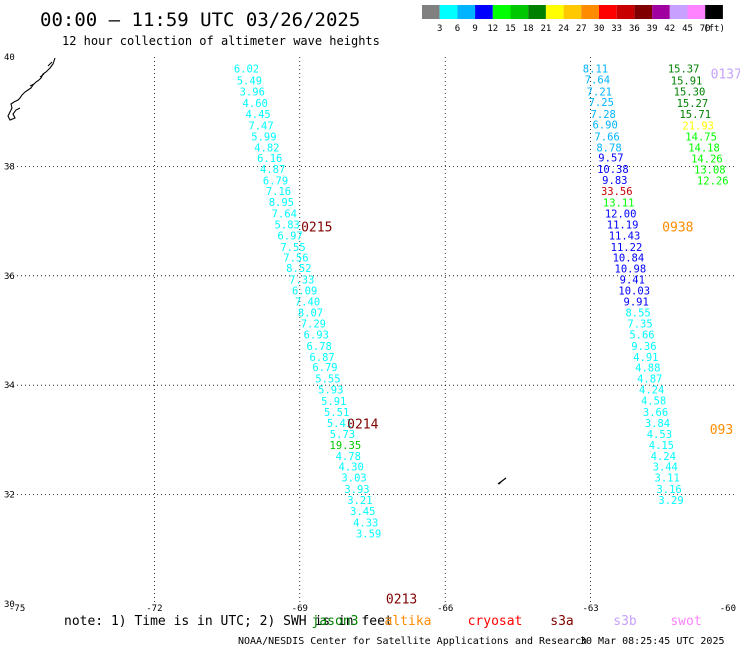 The height and width of the screenshot is (650, 740). Describe the element at coordinates (693, 104) in the screenshot. I see `wave-height-value: 15.27` at that location.